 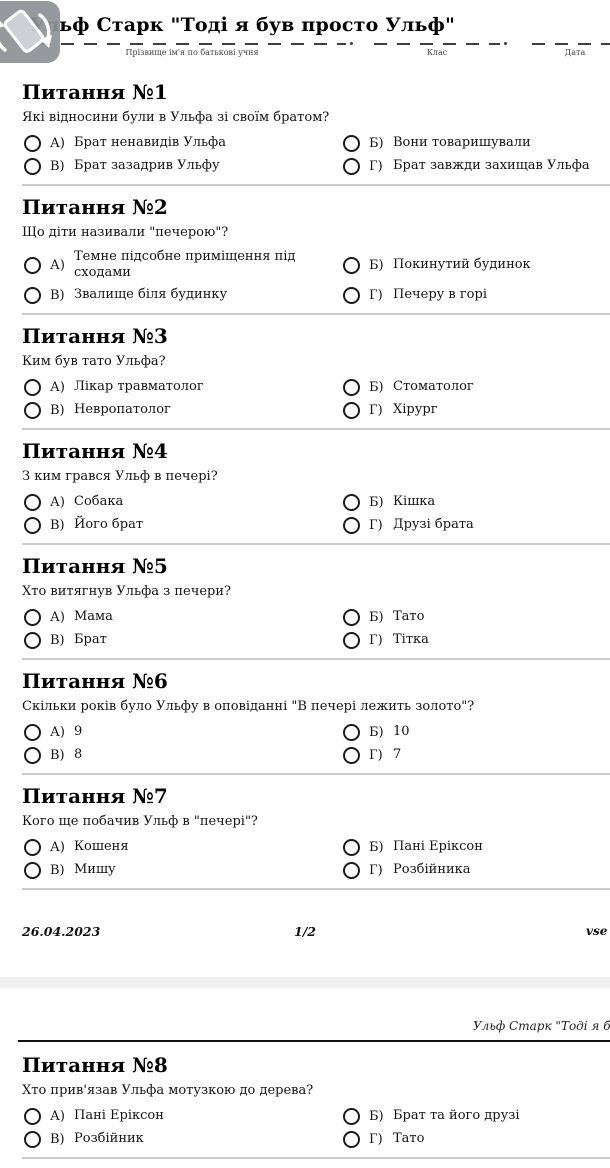 What do you see at coordinates (183, 755) in the screenshot?
I see `answer-option: В) 8` at bounding box center [183, 755].